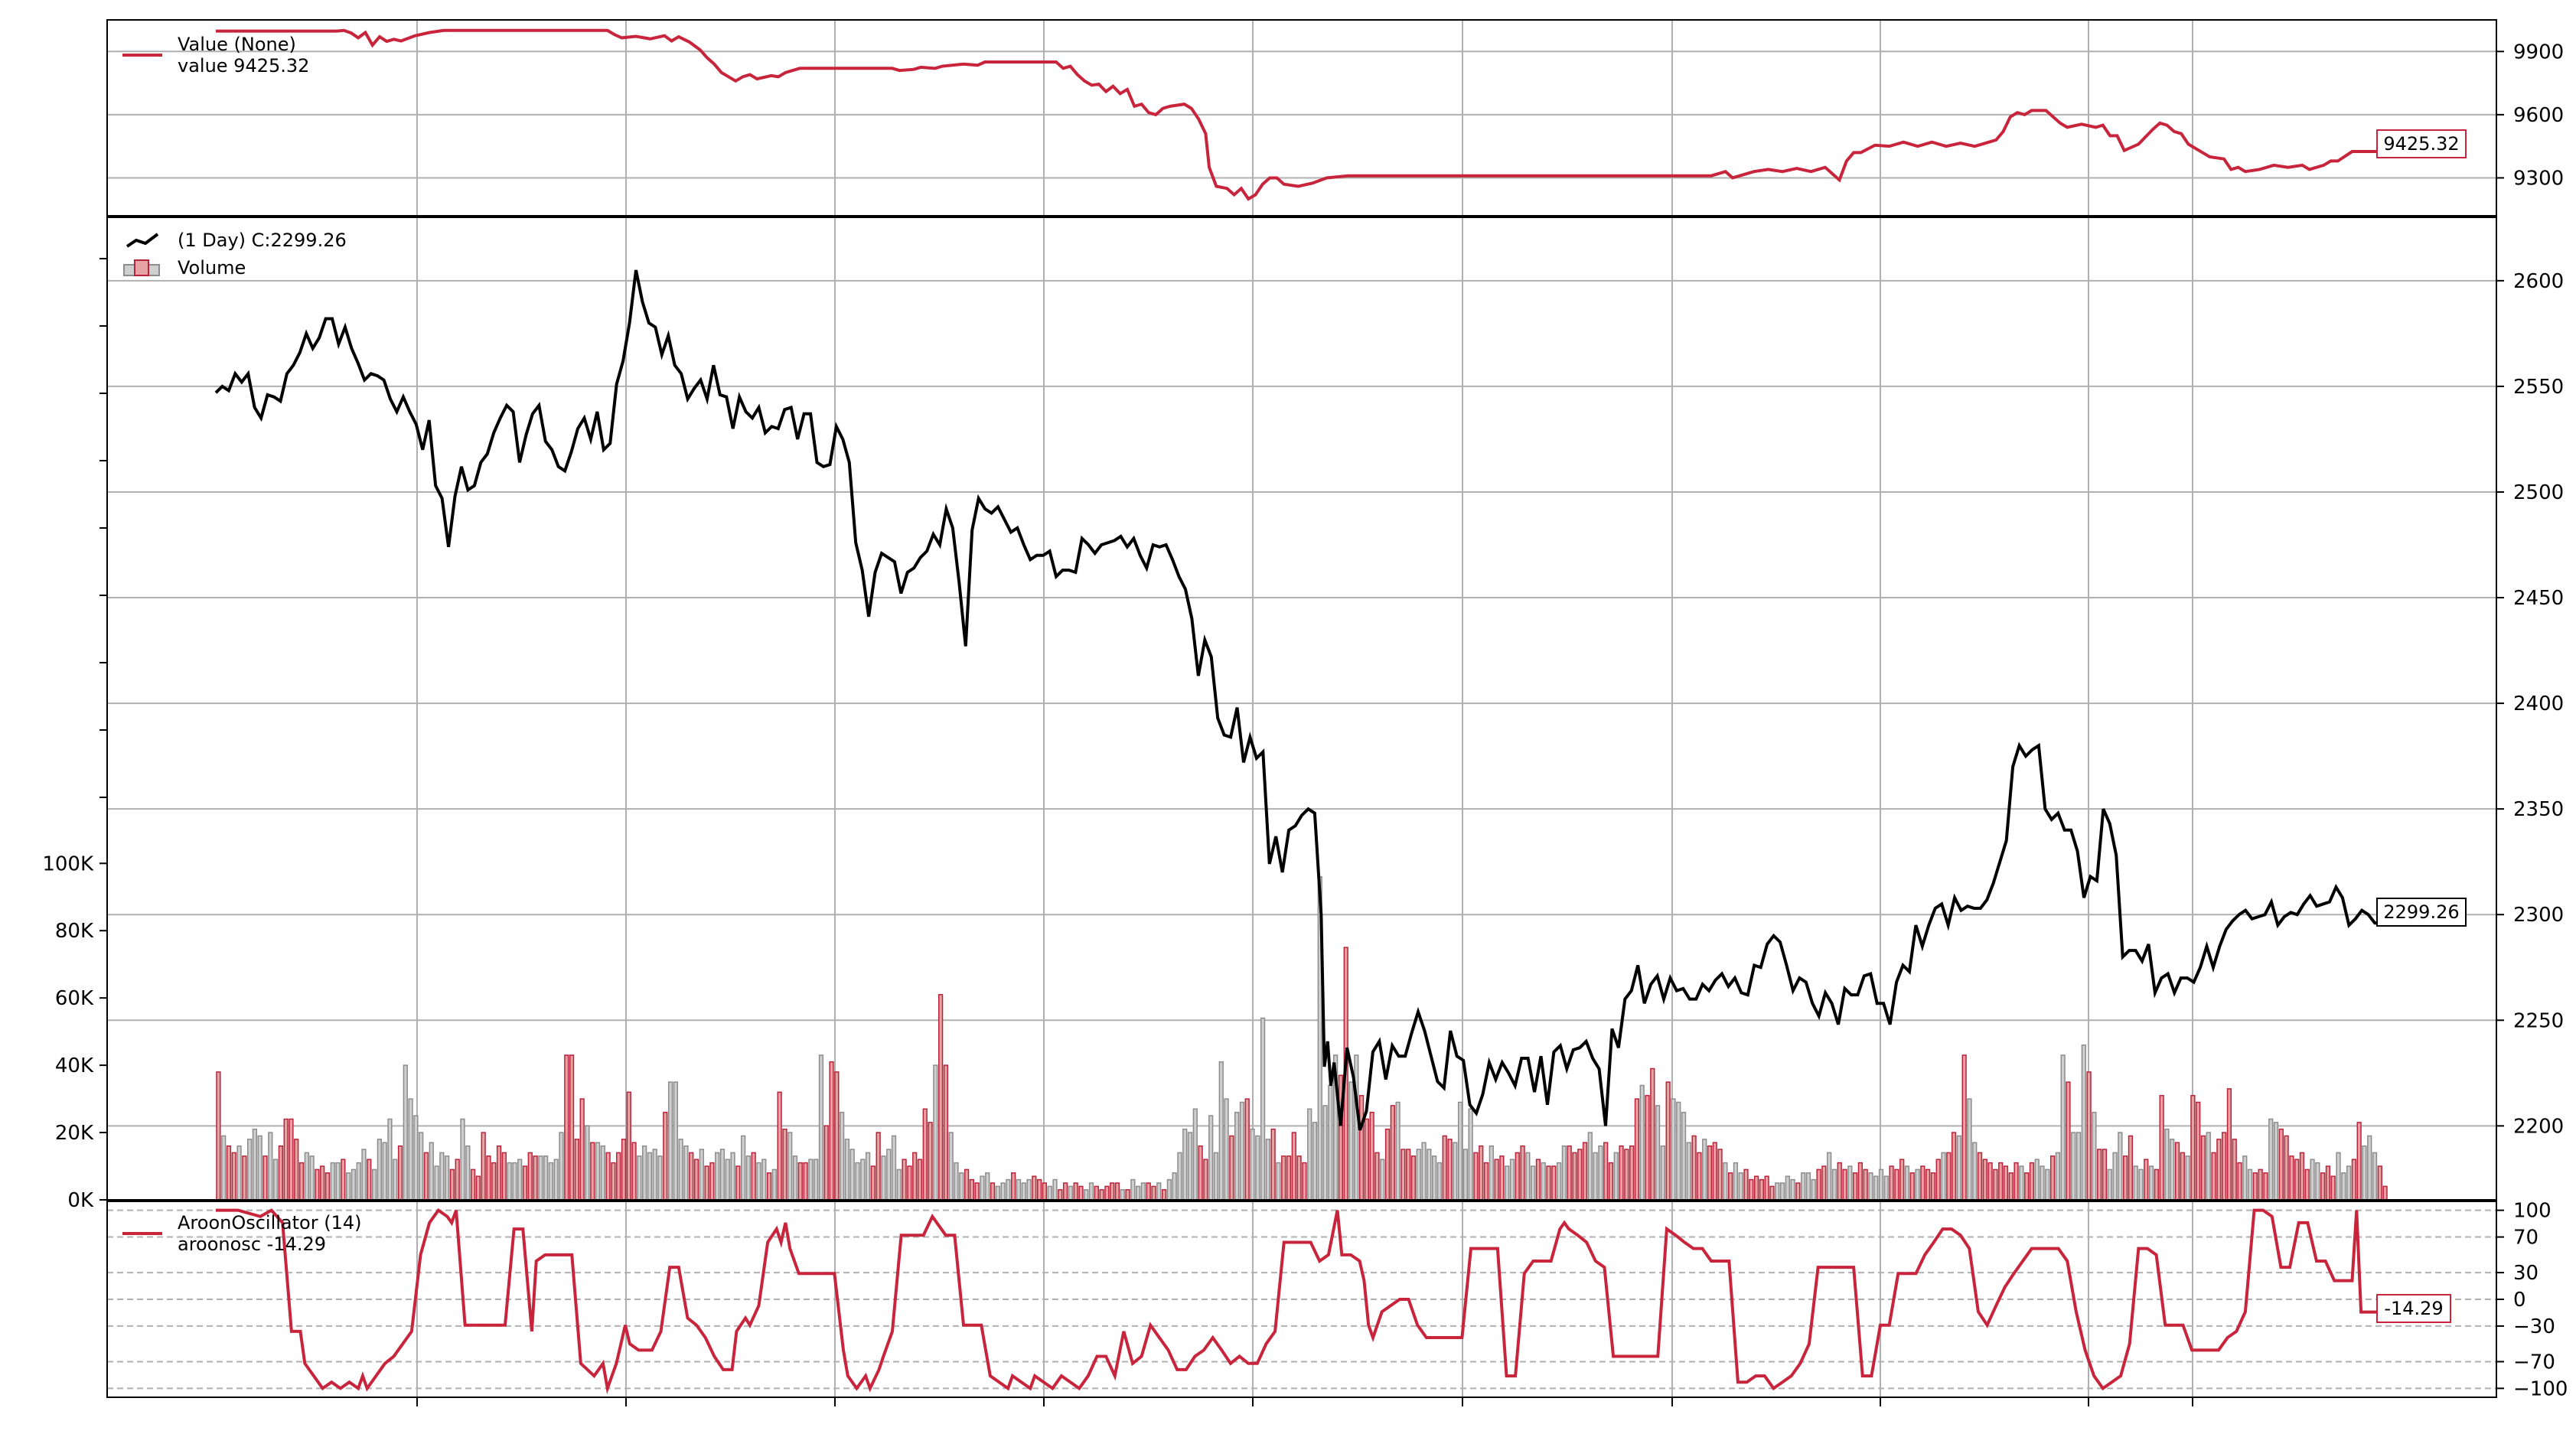  What do you see at coordinates (2526, 1273) in the screenshot?
I see `aroon-y-tick-label: 30` at bounding box center [2526, 1273].